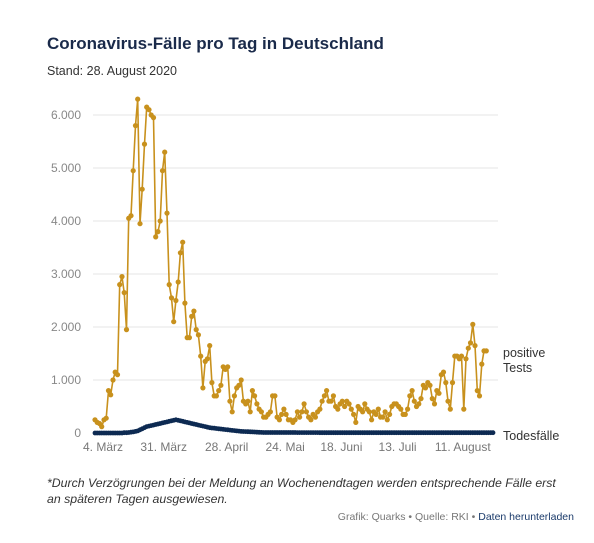 The width and height of the screenshot is (594, 543). What do you see at coordinates (226, 447) in the screenshot?
I see `x-tick-label: 28. April` at bounding box center [226, 447].